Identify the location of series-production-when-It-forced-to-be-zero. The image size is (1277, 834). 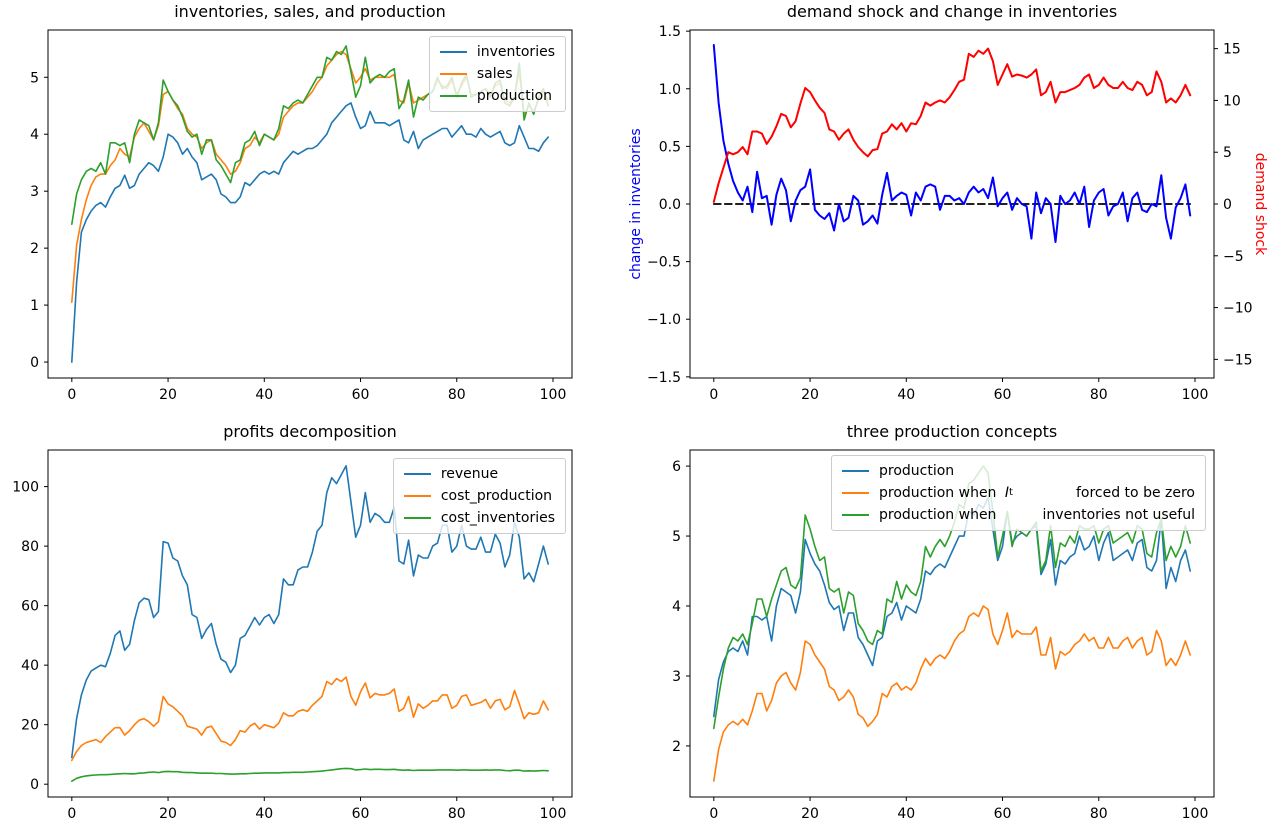
(952, 693).